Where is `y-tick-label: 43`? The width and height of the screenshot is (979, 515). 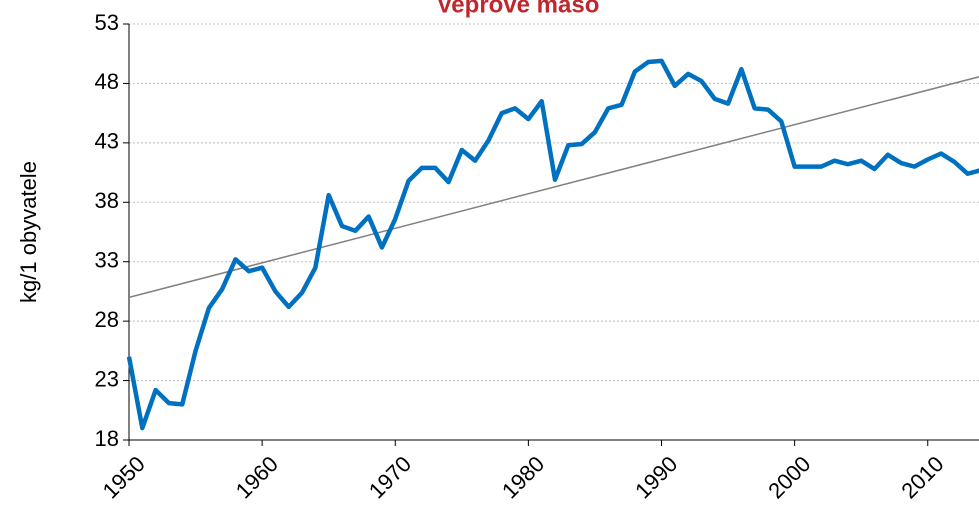
y-tick-label: 43 is located at coordinates (107, 141).